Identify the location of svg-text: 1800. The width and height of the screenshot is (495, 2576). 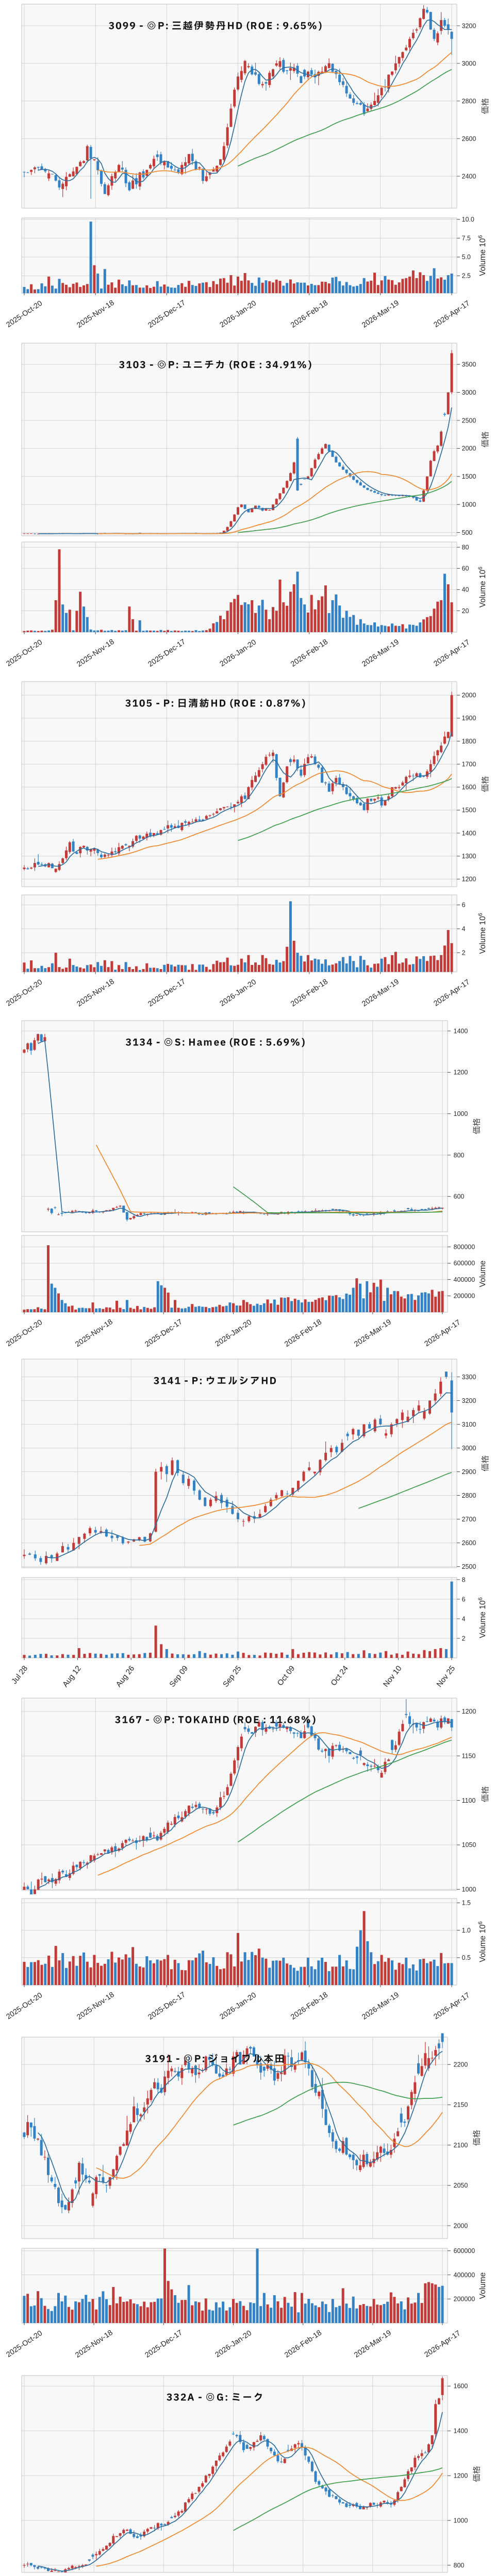
(469, 741).